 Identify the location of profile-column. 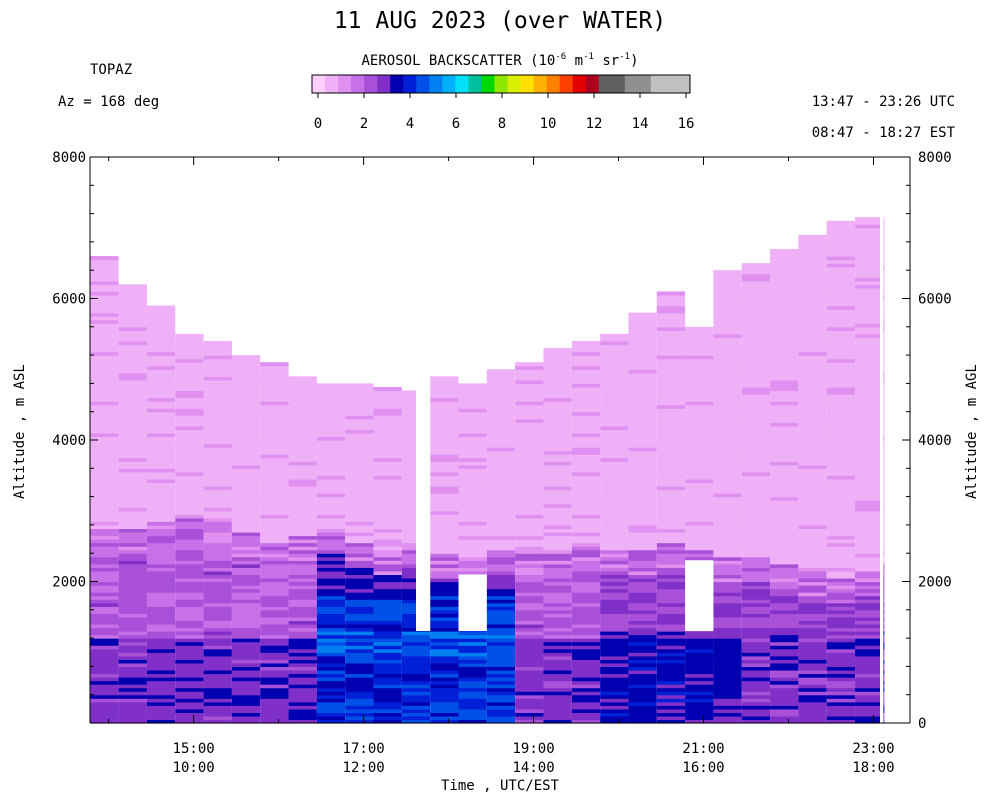
(812, 479).